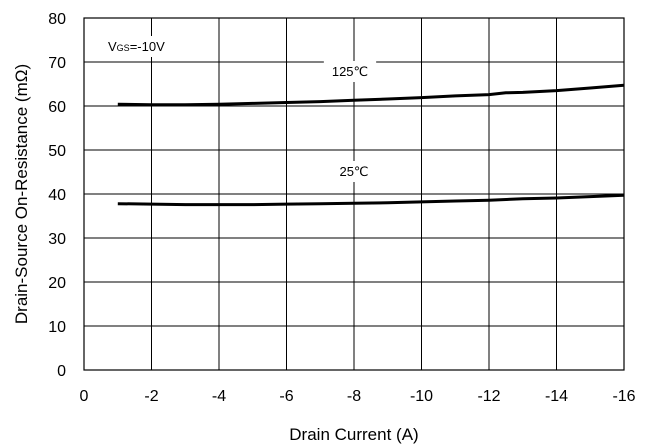 This screenshot has width=654, height=446. I want to click on series-label-25c: 25℃, so click(353, 171).